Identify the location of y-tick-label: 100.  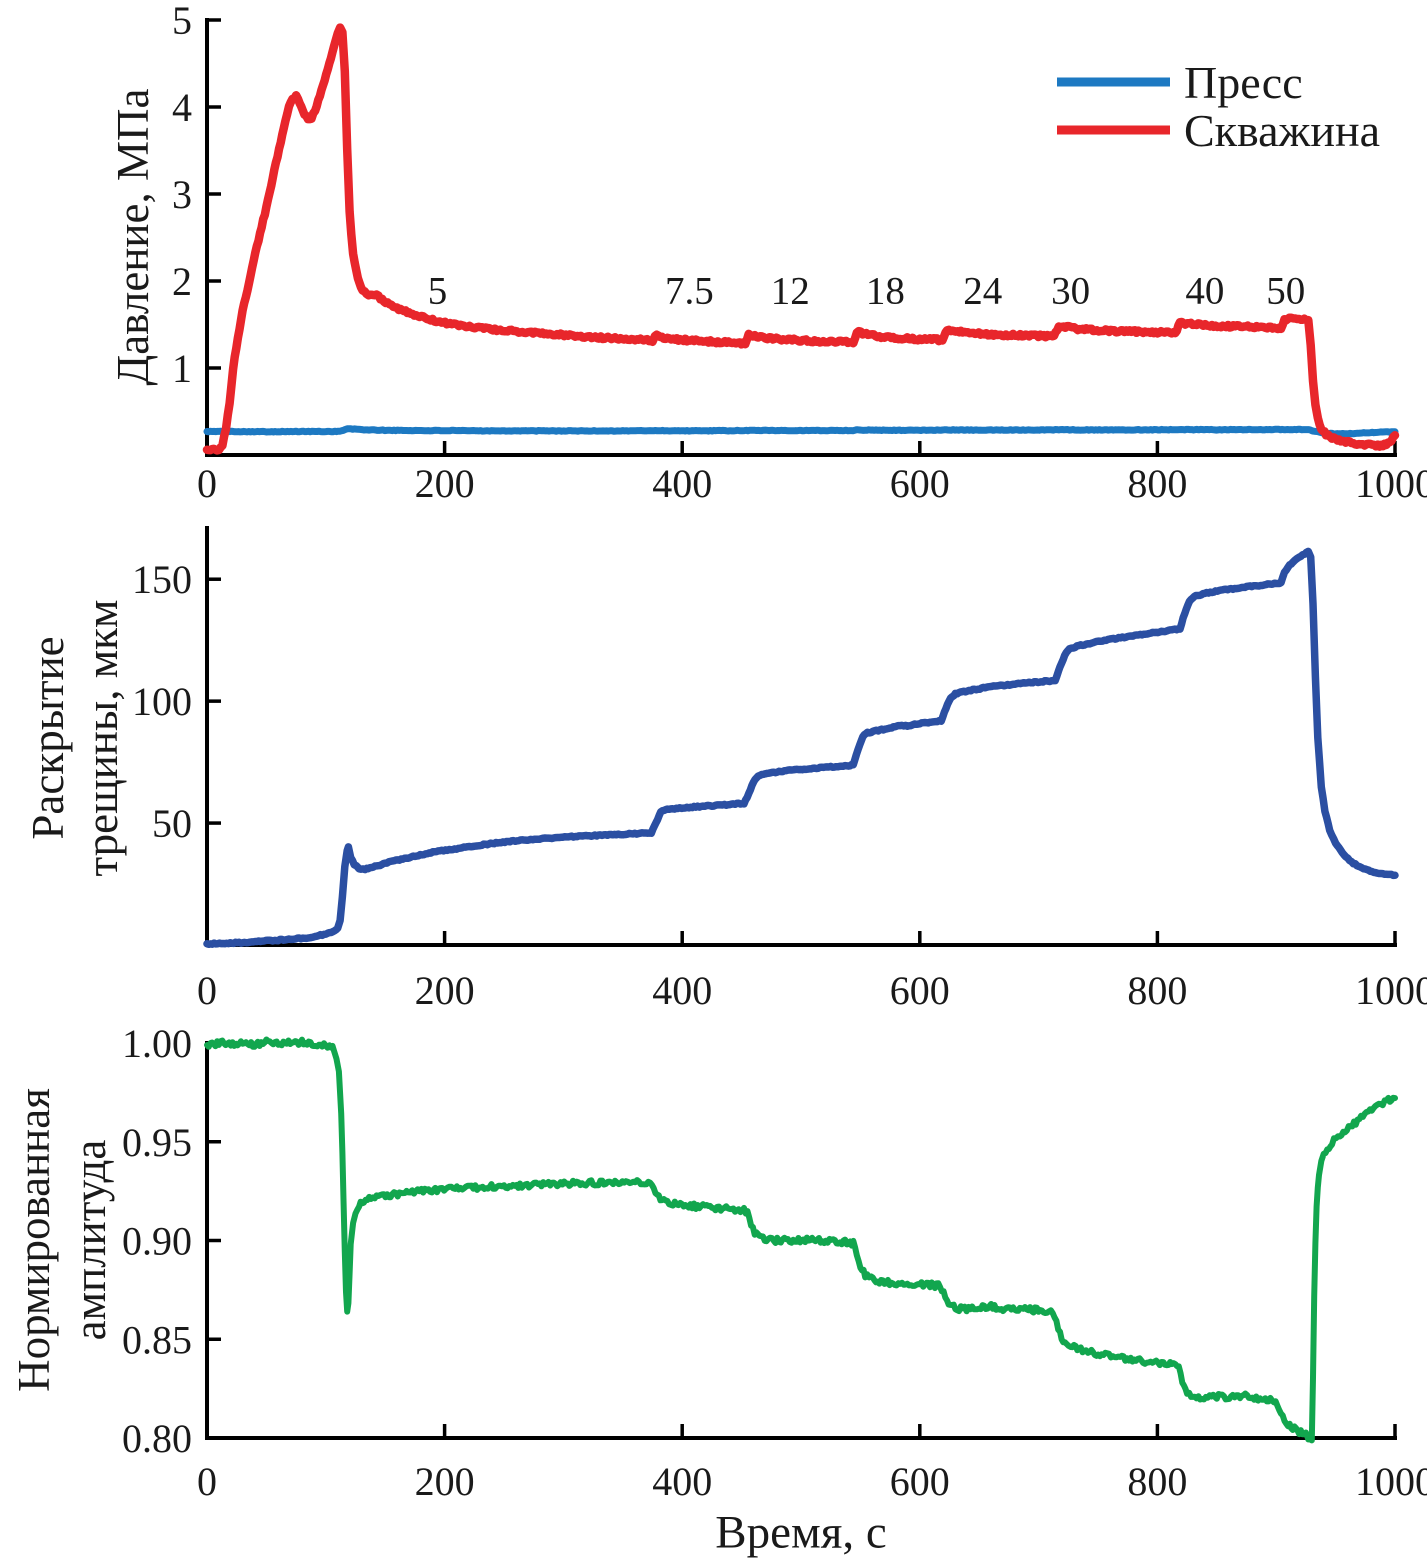
(162, 701).